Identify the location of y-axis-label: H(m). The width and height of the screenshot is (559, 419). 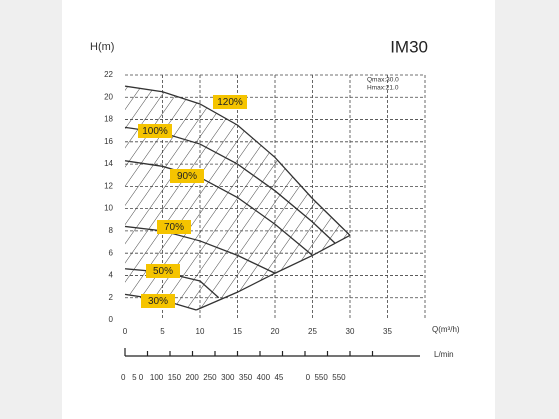
(102, 47).